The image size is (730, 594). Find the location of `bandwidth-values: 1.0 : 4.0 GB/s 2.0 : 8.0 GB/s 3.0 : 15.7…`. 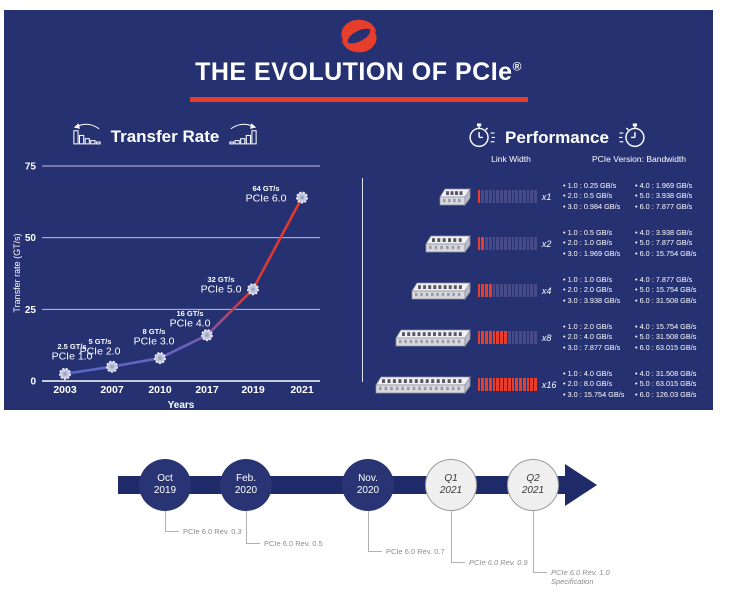

bandwidth-values: 1.0 : 4.0 GB/s 2.0 : 8.0 GB/s 3.0 : 15.7… is located at coordinates (637, 385).